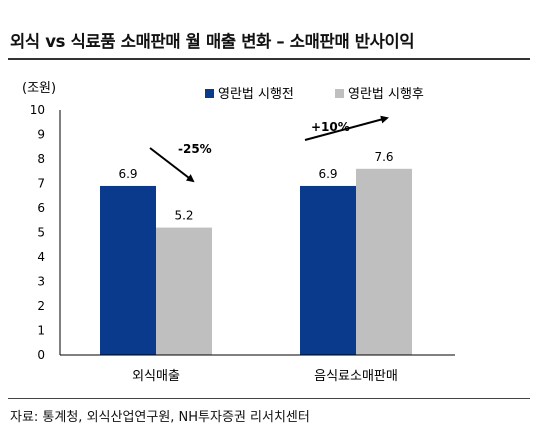 Image resolution: width=538 pixels, height=445 pixels. Describe the element at coordinates (41, 184) in the screenshot. I see `y-tick-label: 7` at that location.